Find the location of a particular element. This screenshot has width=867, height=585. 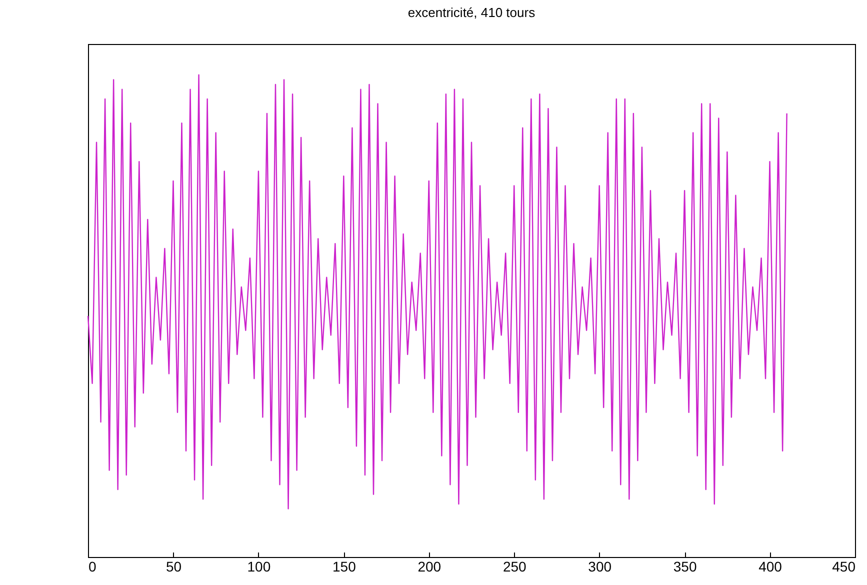

x-tick-label: 300 is located at coordinates (600, 566).